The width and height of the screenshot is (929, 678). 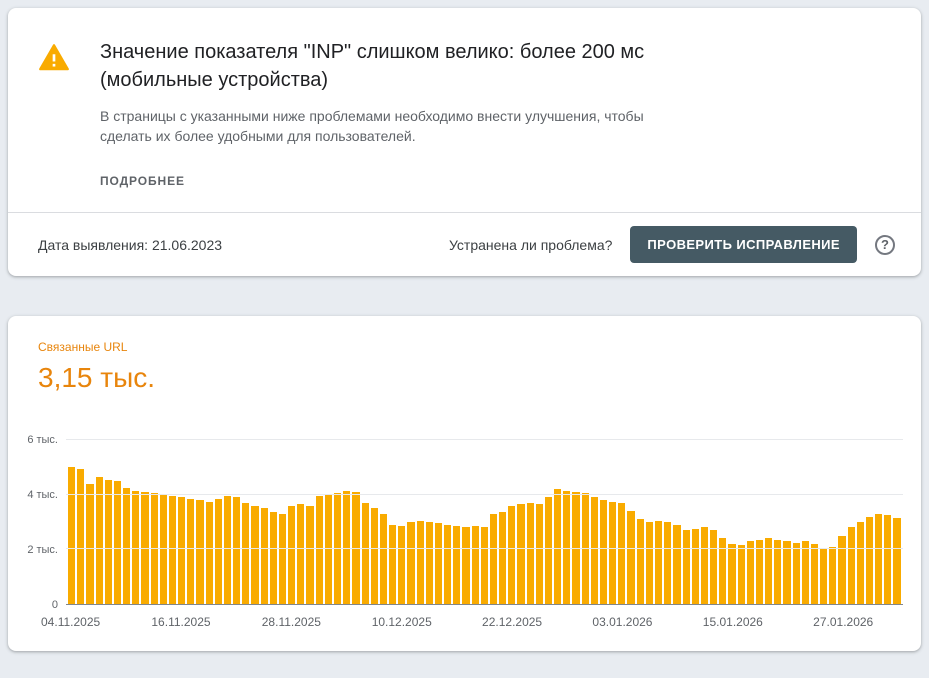 I want to click on x-axis-tick-label: 28.11.2025, so click(x=291, y=622).